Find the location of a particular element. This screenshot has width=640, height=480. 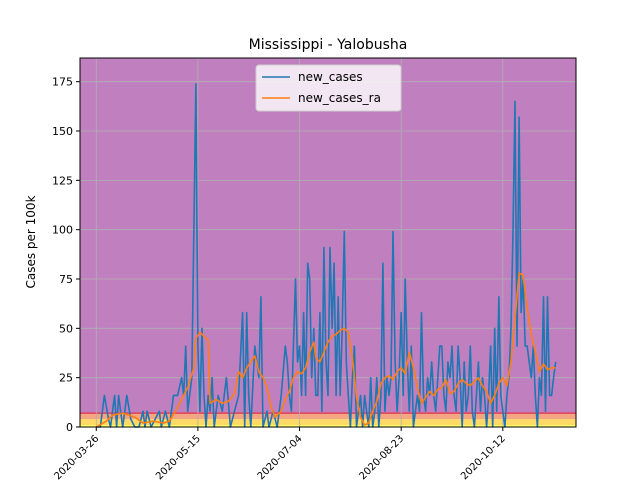

x-tick-label: 2020-08-23 is located at coordinates (381, 456).